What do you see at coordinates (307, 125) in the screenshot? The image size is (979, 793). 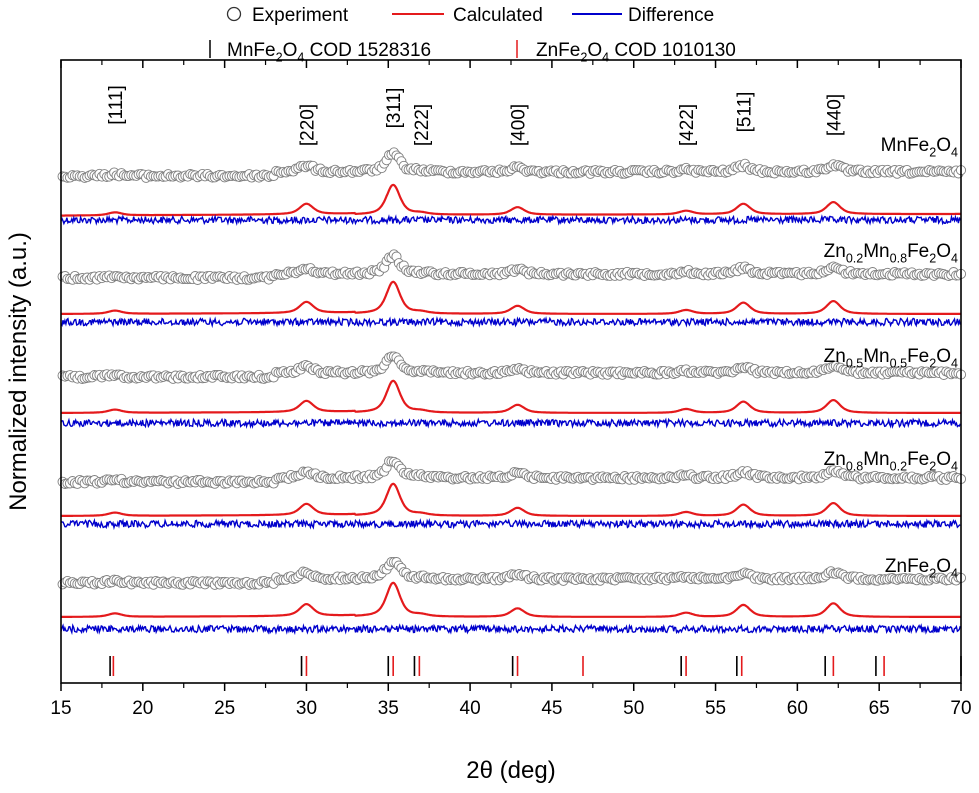 I see `reflection-label-220: [220]` at bounding box center [307, 125].